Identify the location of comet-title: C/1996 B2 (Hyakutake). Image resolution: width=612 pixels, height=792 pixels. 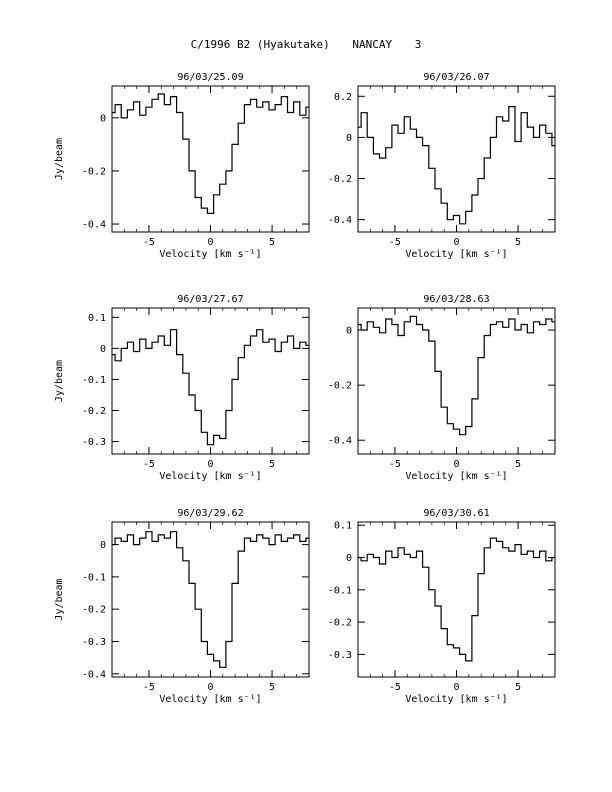
(260, 44).